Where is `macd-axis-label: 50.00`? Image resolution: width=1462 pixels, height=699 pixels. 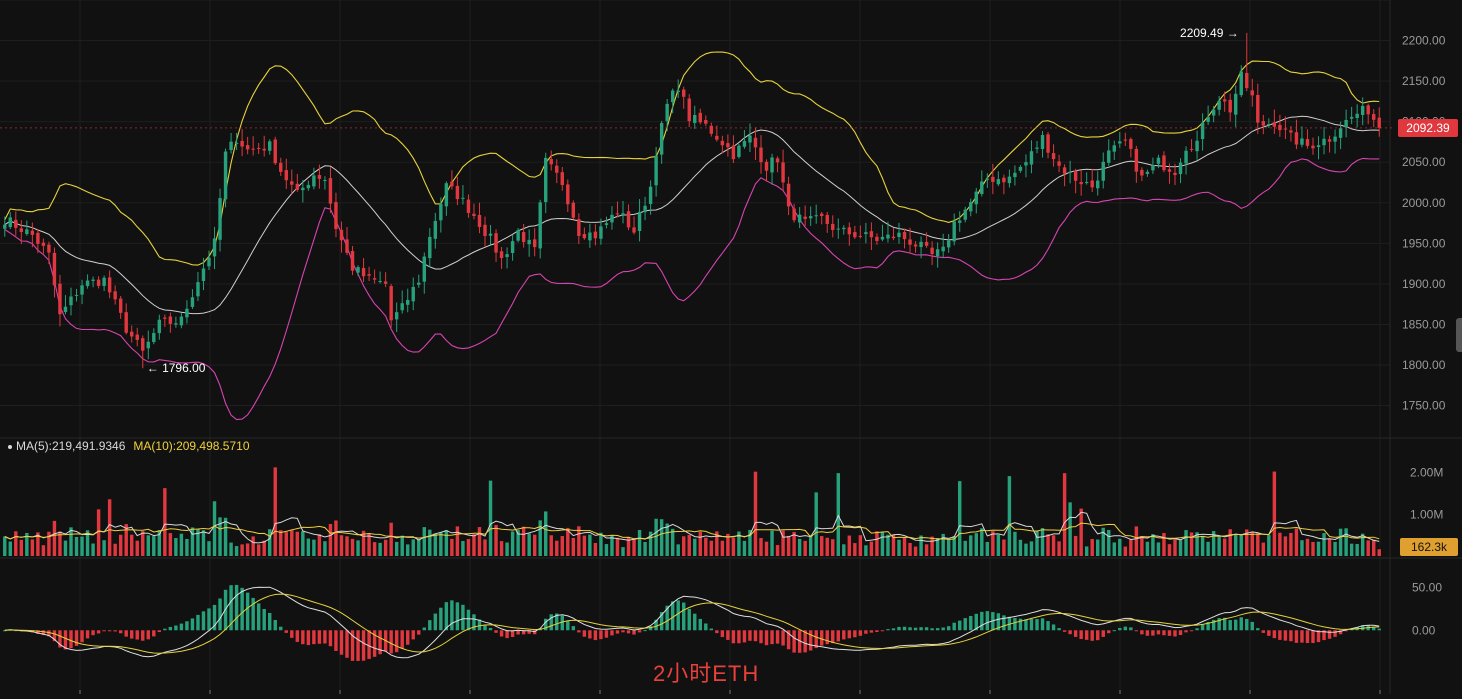
macd-axis-label: 50.00 is located at coordinates (1427, 588).